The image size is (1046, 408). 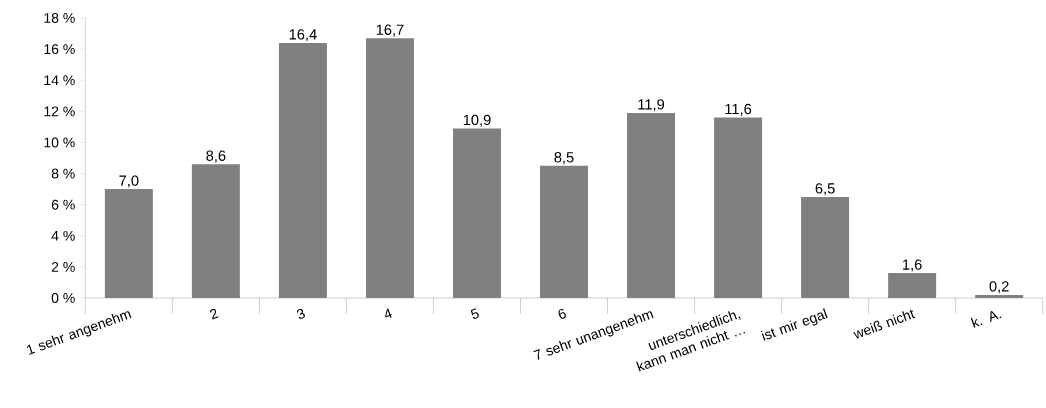 What do you see at coordinates (389, 313) in the screenshot?
I see `x-tick-label: 4` at bounding box center [389, 313].